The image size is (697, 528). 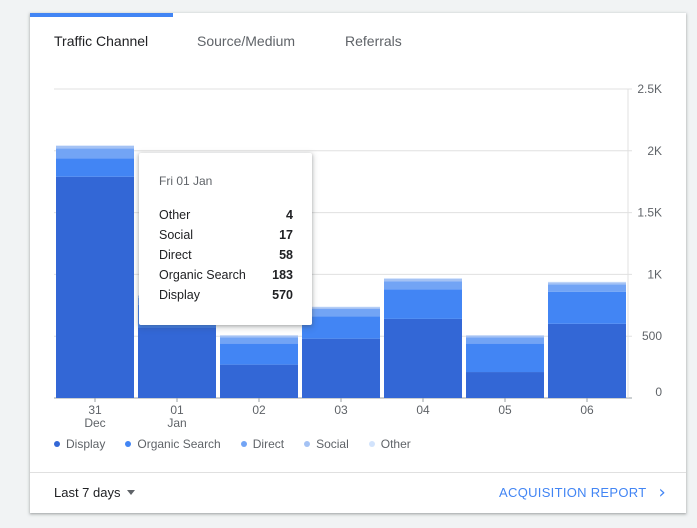 What do you see at coordinates (202, 275) in the screenshot?
I see `tooltip-label: Organic Search` at bounding box center [202, 275].